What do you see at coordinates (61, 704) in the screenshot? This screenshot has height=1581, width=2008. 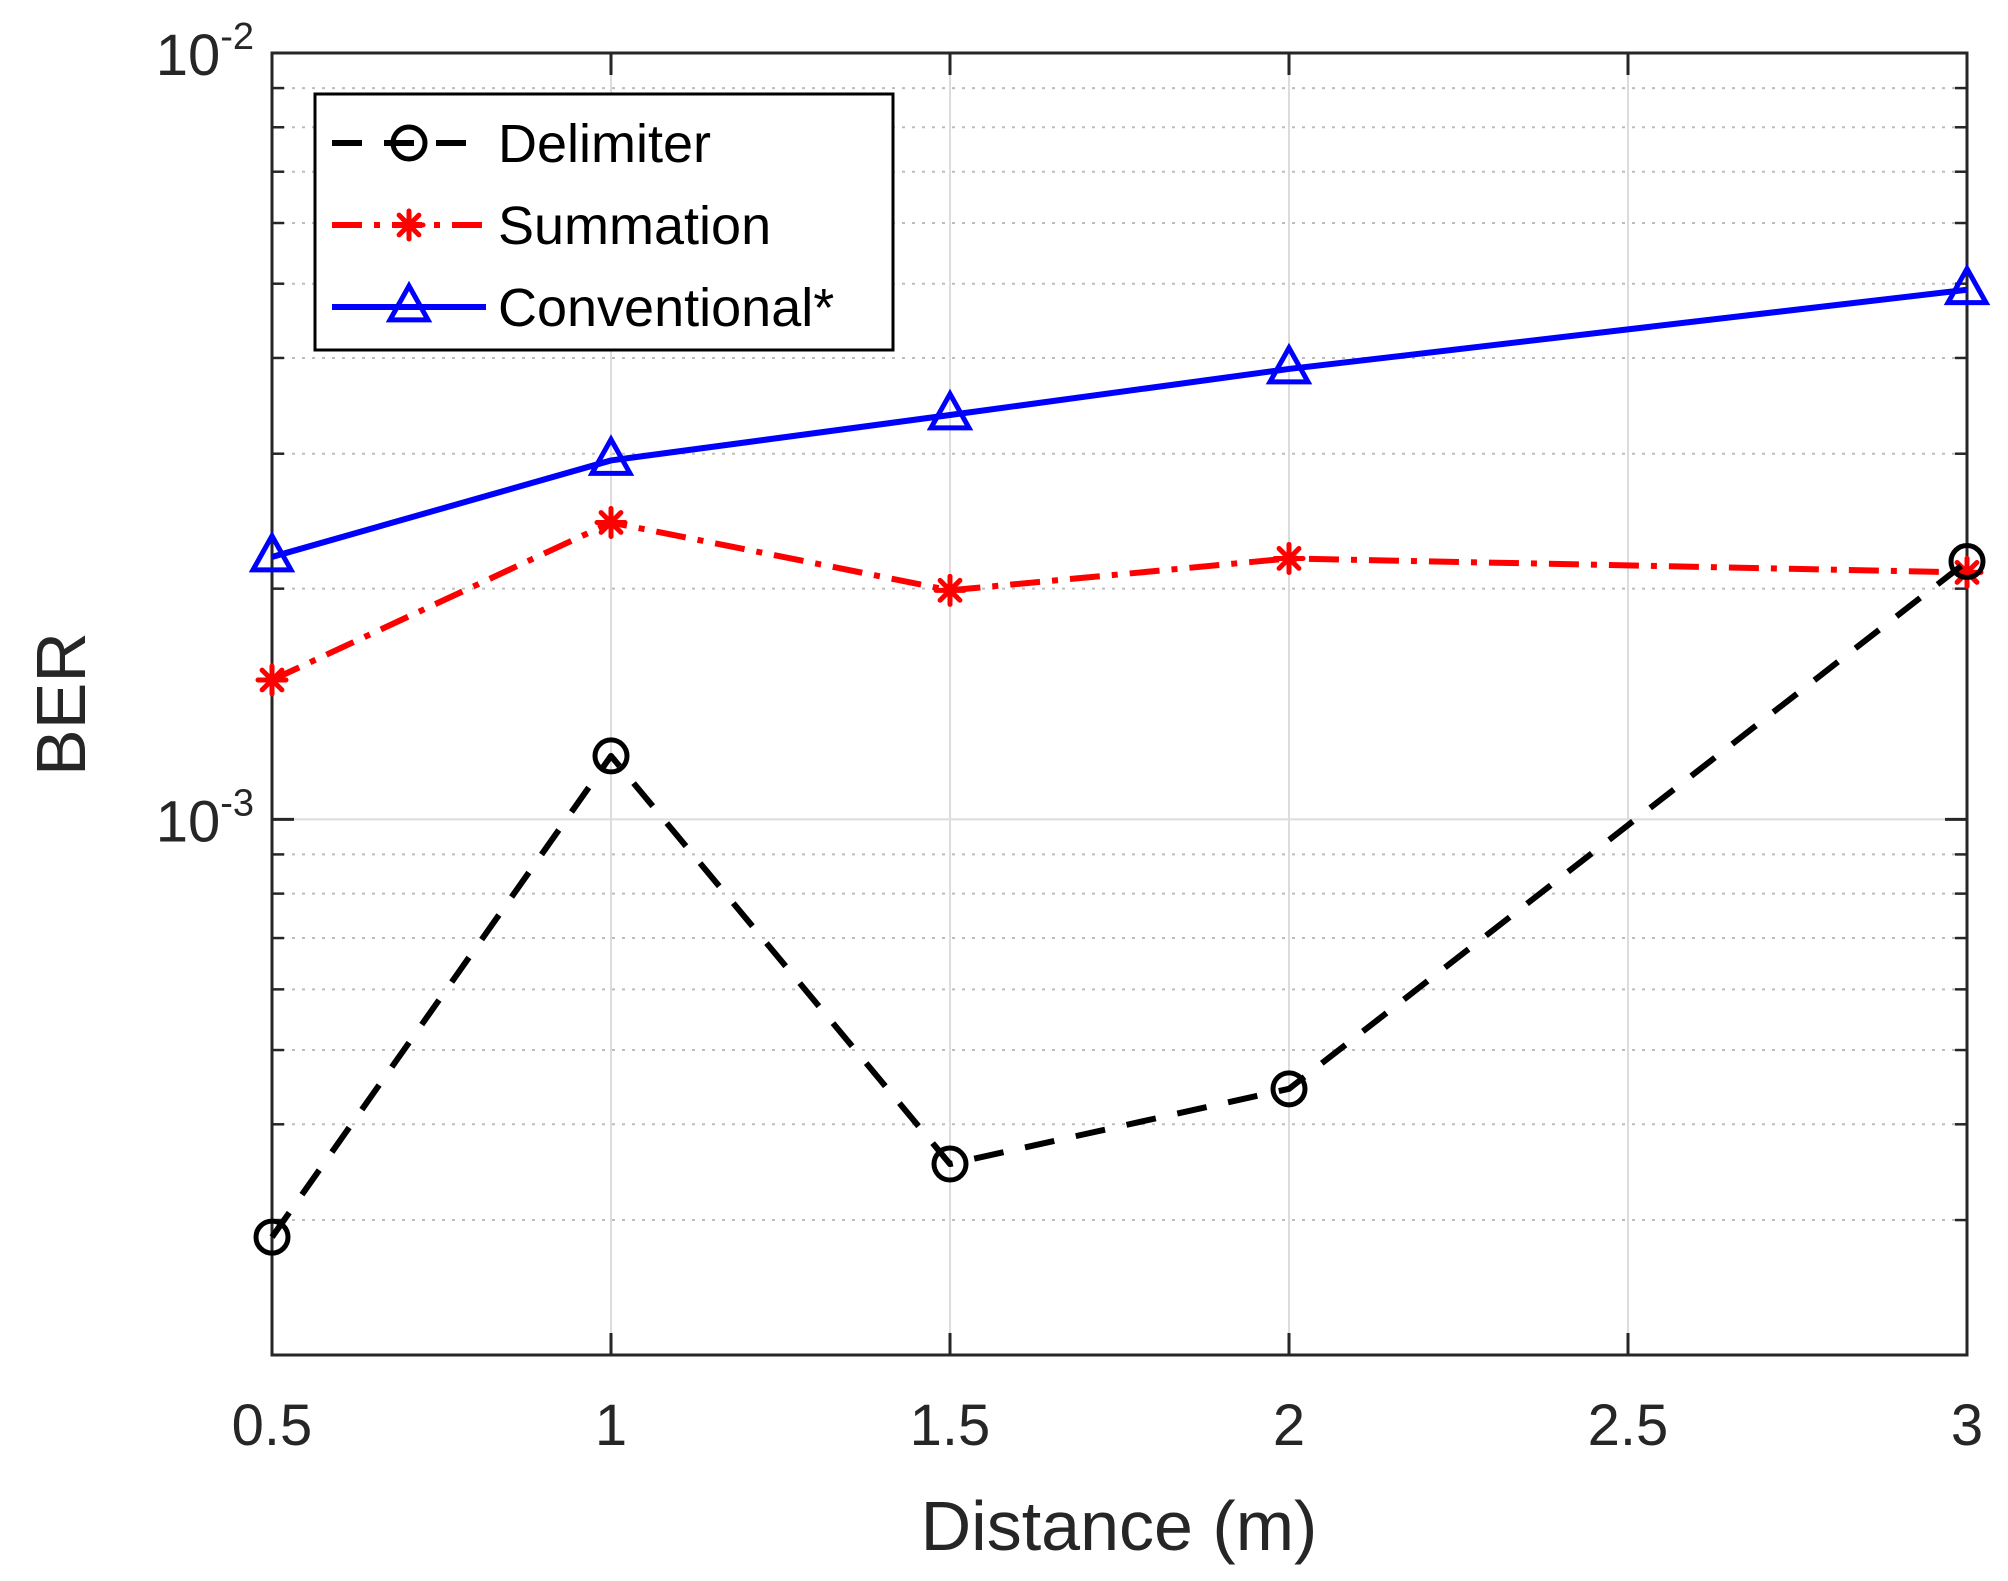 I see `y-axis-label: BER` at bounding box center [61, 704].